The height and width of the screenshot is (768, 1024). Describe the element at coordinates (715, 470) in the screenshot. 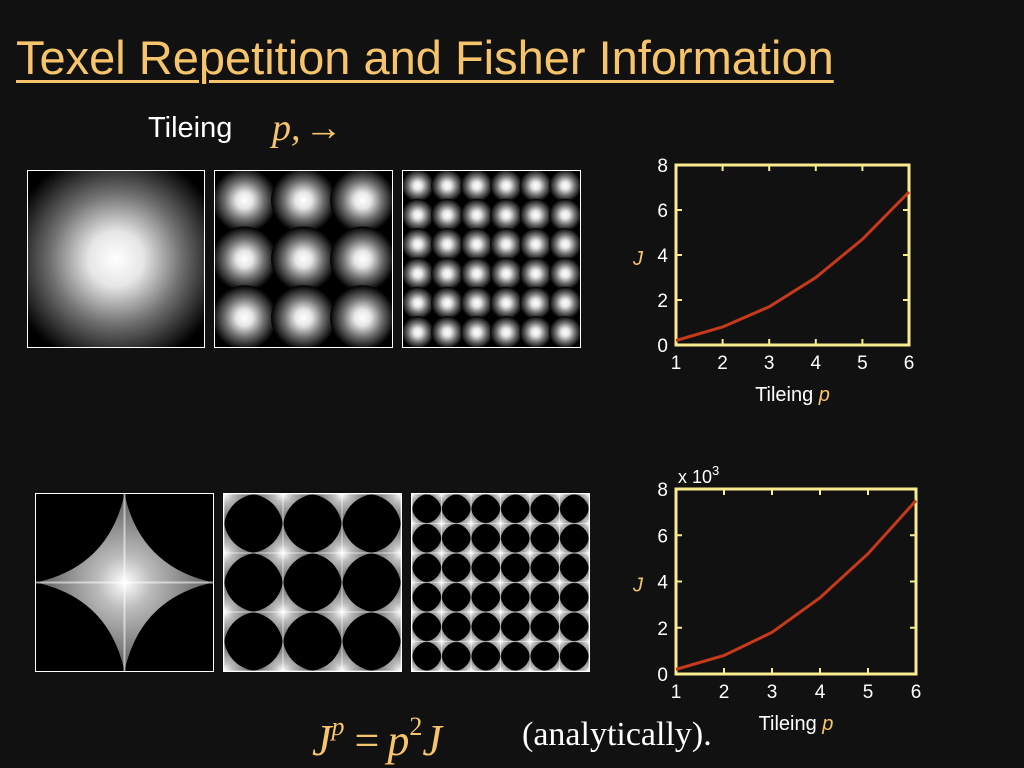

I see `axis-multiplier-exponent: 3` at that location.